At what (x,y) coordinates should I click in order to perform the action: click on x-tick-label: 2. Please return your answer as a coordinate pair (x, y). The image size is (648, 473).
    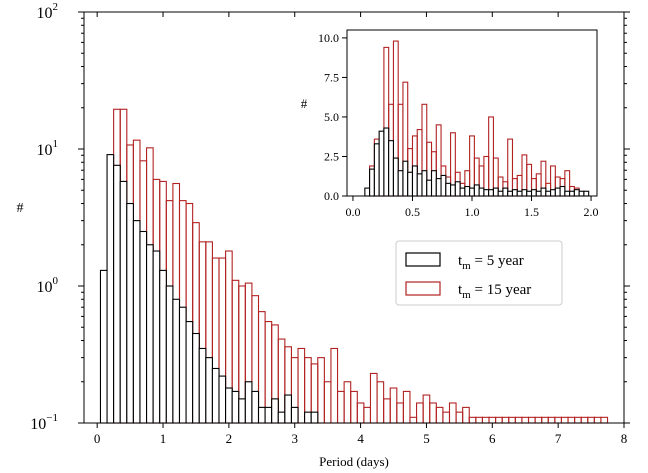
    Looking at the image, I should click on (229, 438).